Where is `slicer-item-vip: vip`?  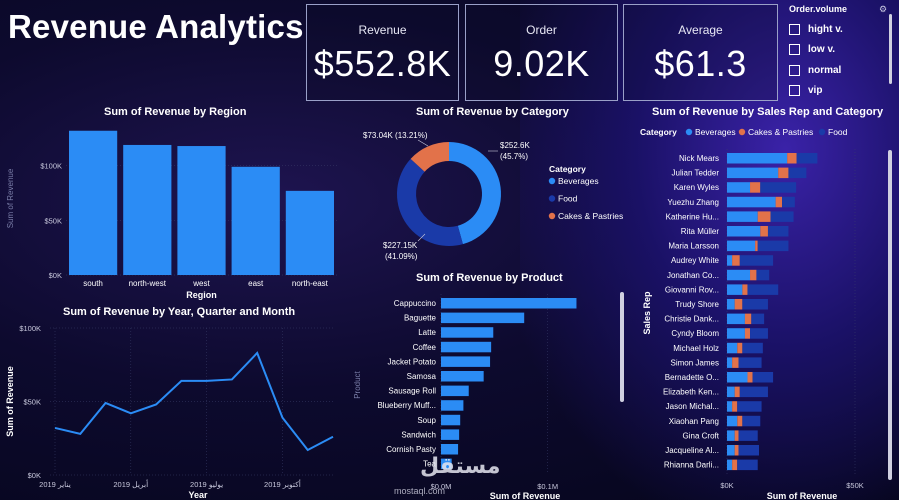 slicer-item-vip: vip is located at coordinates (842, 91).